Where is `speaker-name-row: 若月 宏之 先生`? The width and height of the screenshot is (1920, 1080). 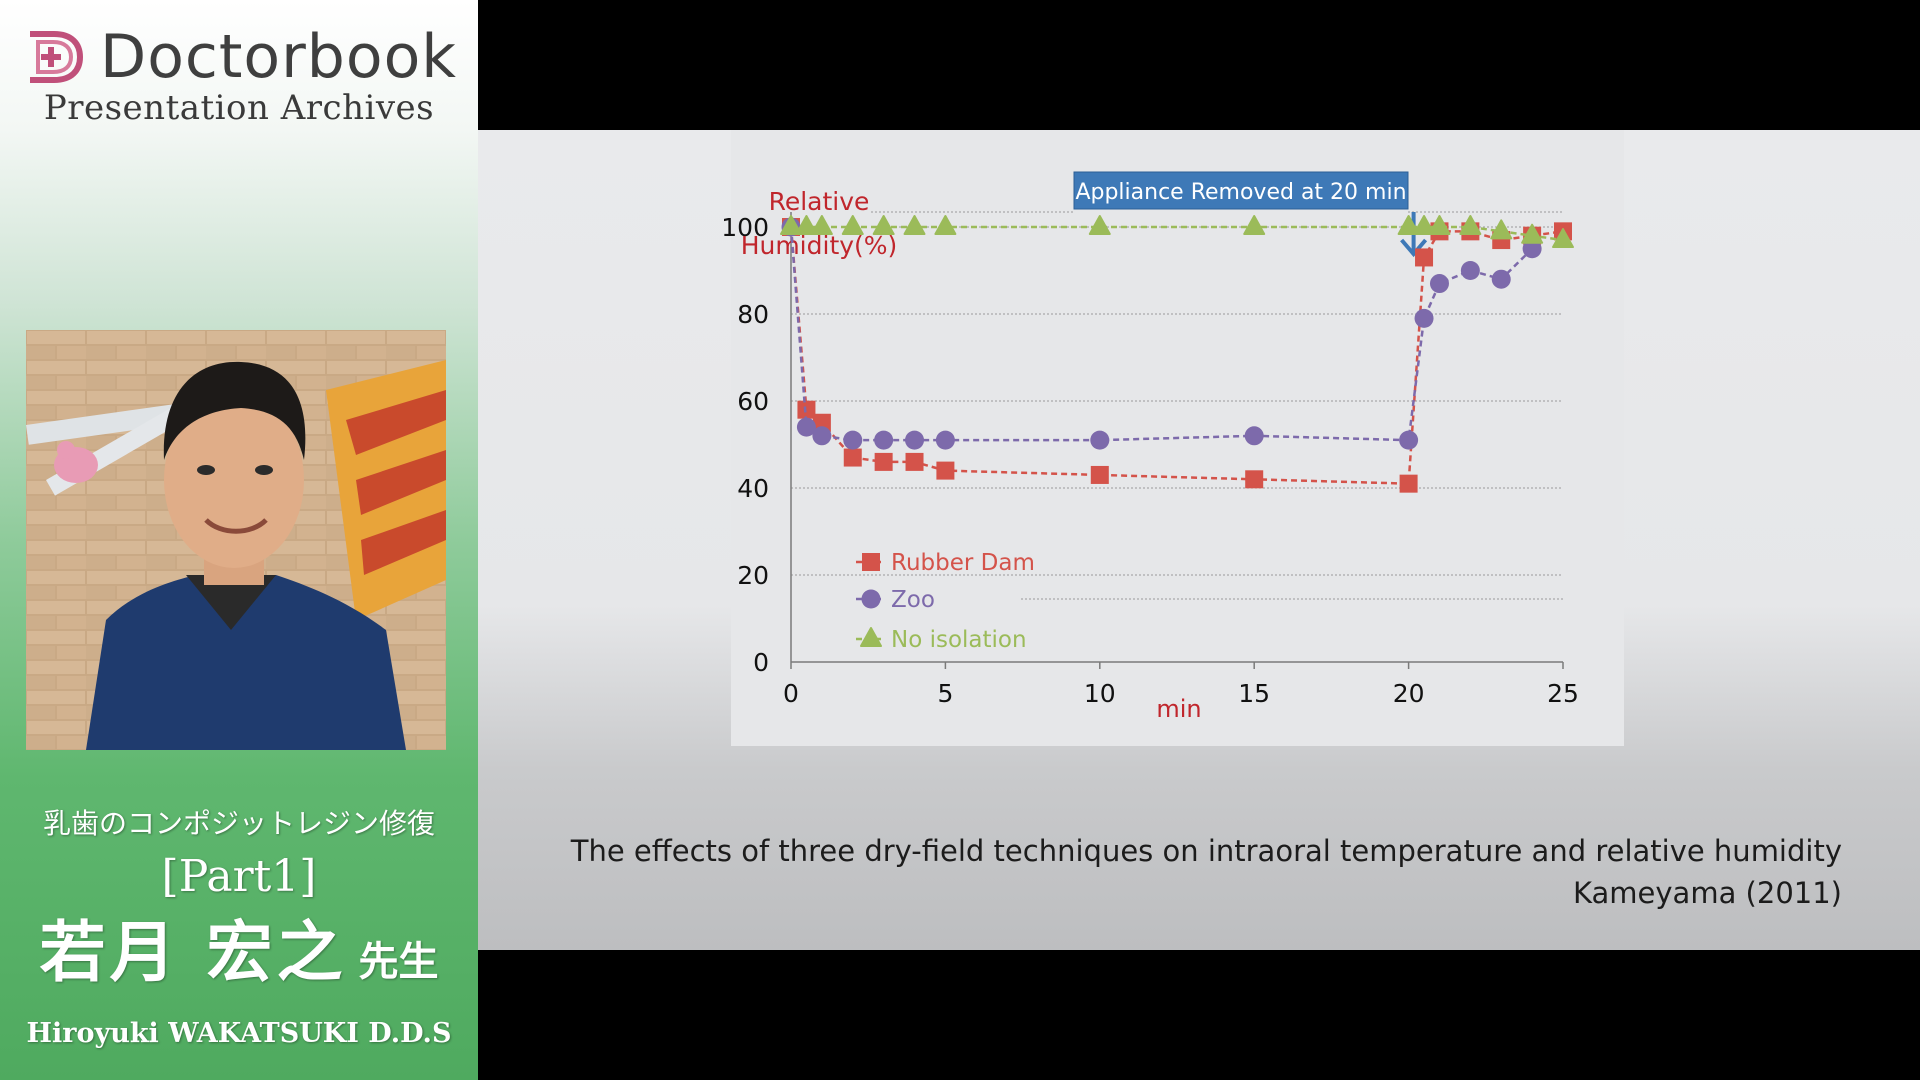
speaker-name-row: 若月 宏之 先生 is located at coordinates (239, 961).